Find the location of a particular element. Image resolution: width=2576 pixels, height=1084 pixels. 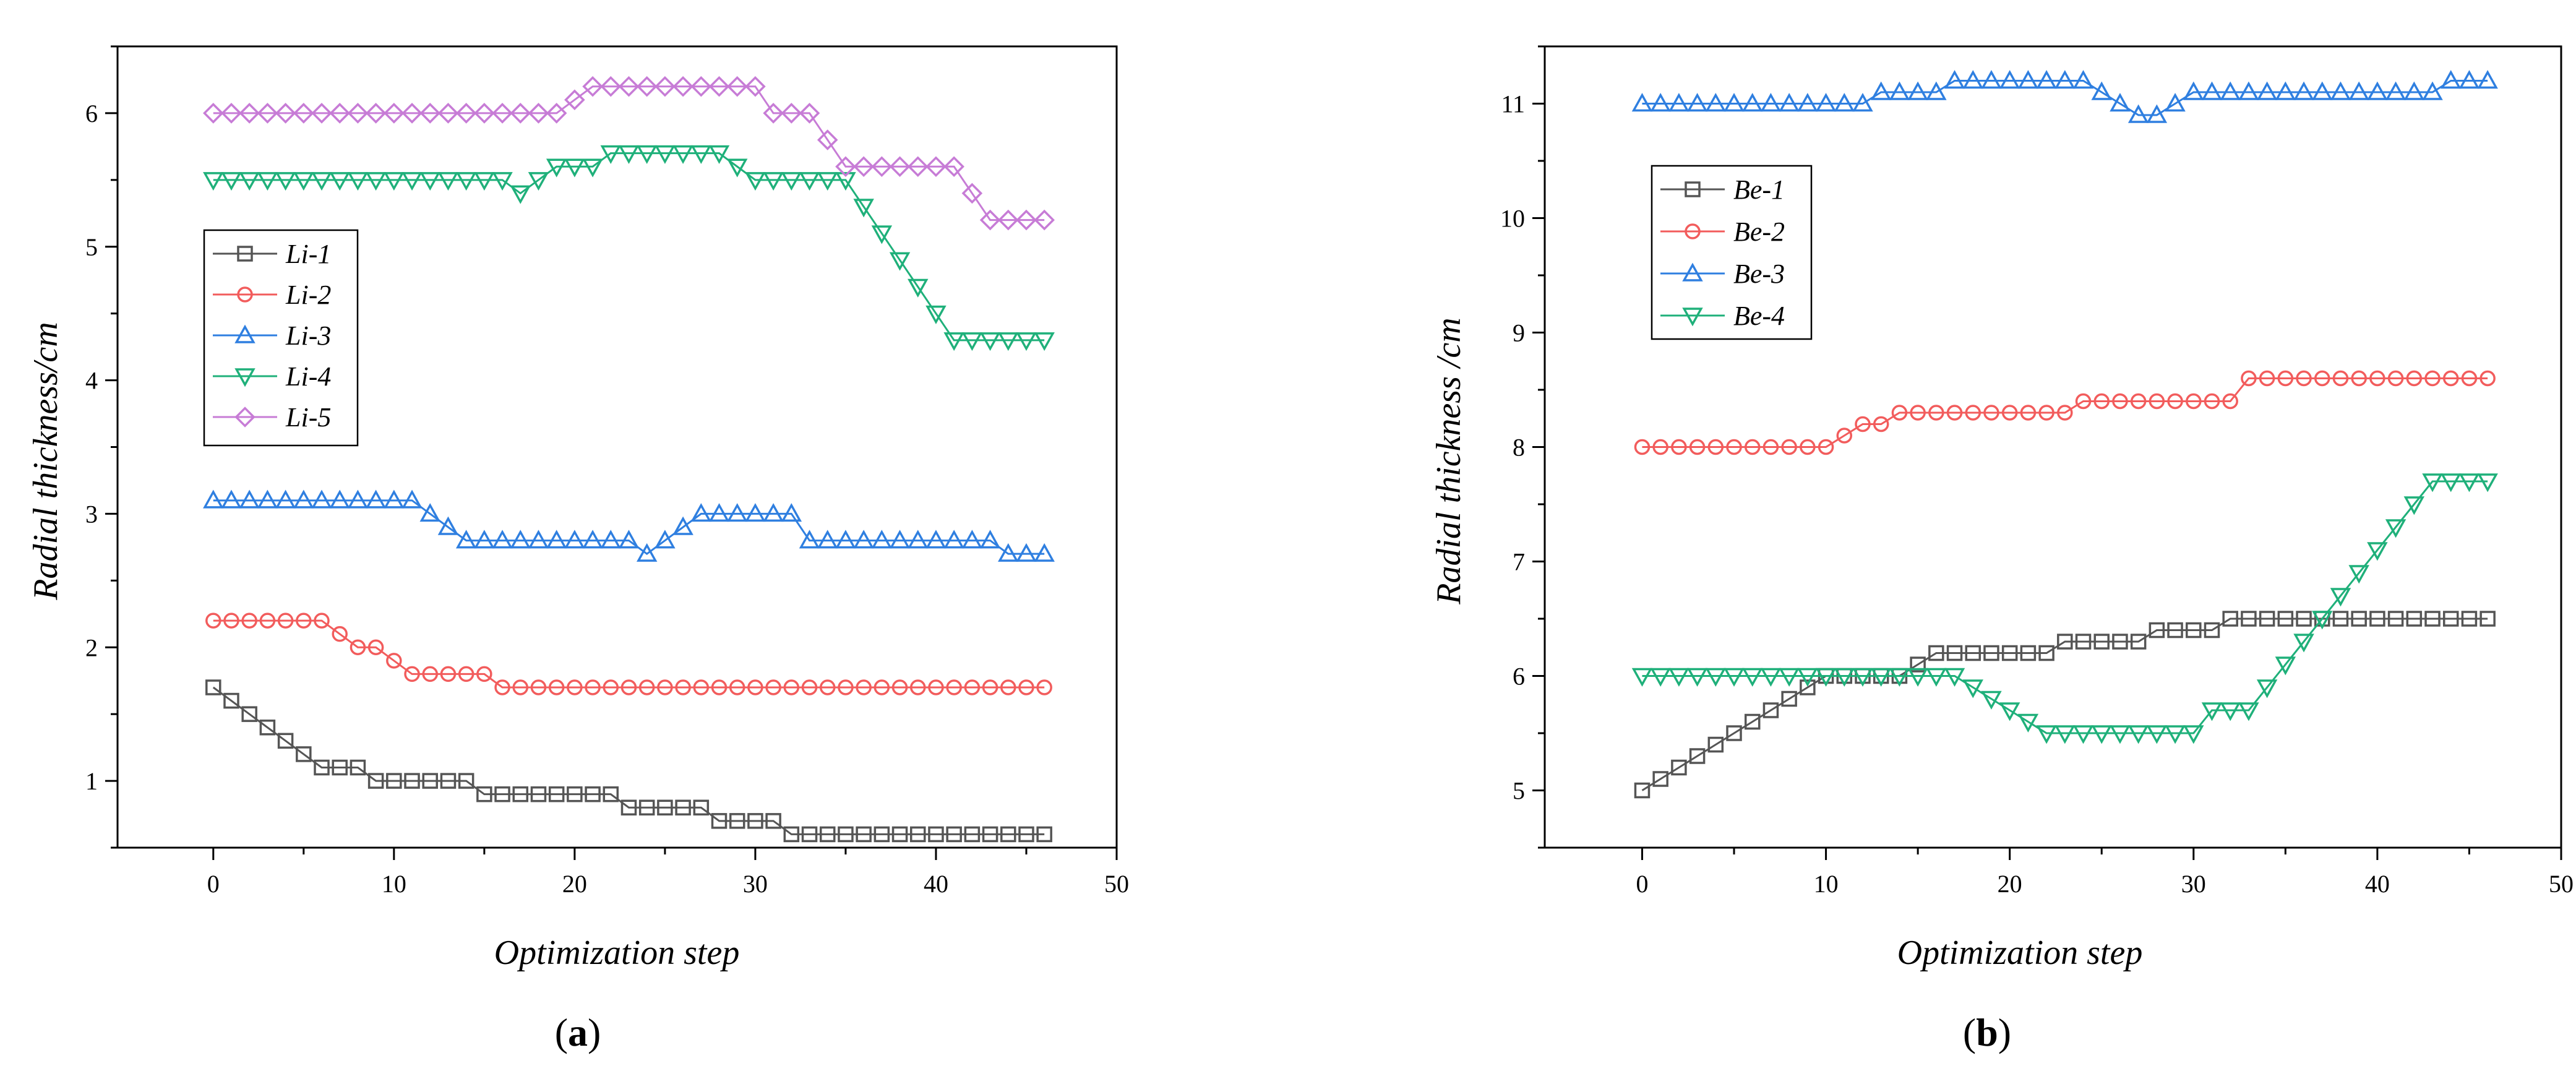

legend: Be-1 Be-2 Be-3 Be-4 is located at coordinates (1732, 253).